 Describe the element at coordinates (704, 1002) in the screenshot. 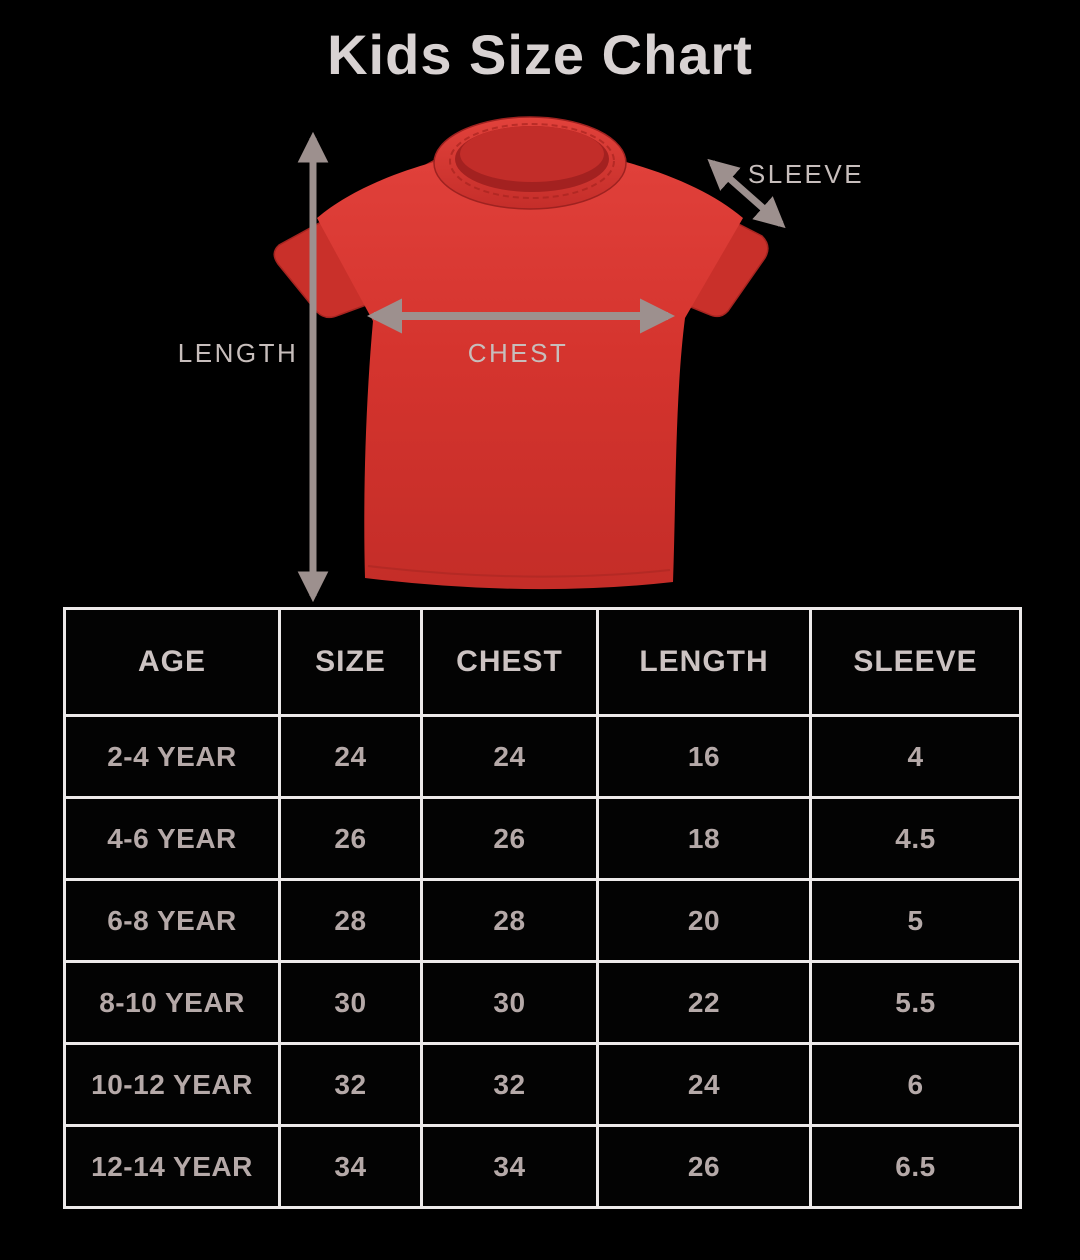

I see `cell-length: 22` at that location.